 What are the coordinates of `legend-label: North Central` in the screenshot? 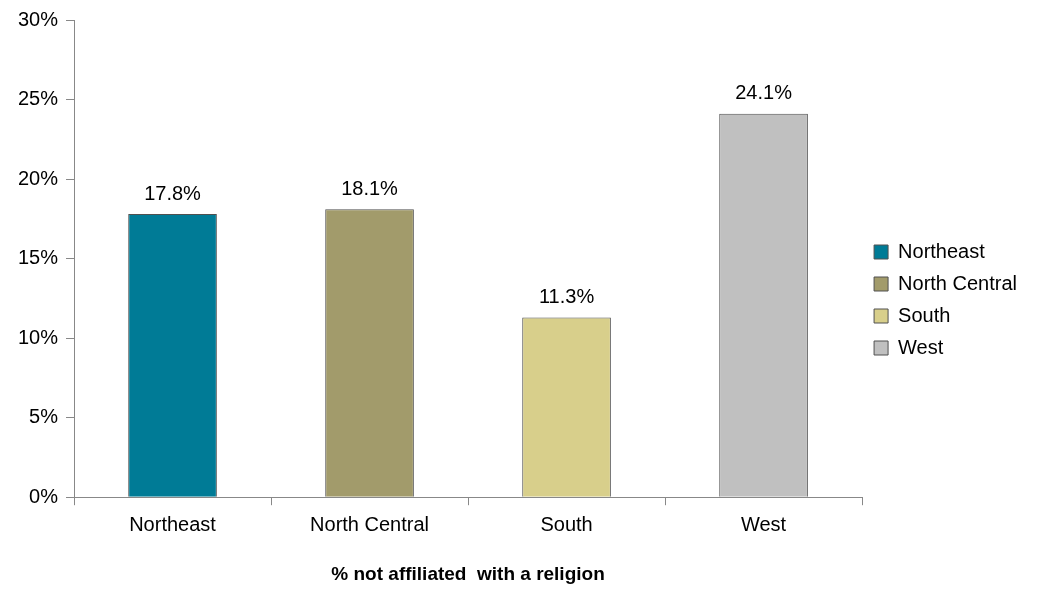 It's located at (957, 282).